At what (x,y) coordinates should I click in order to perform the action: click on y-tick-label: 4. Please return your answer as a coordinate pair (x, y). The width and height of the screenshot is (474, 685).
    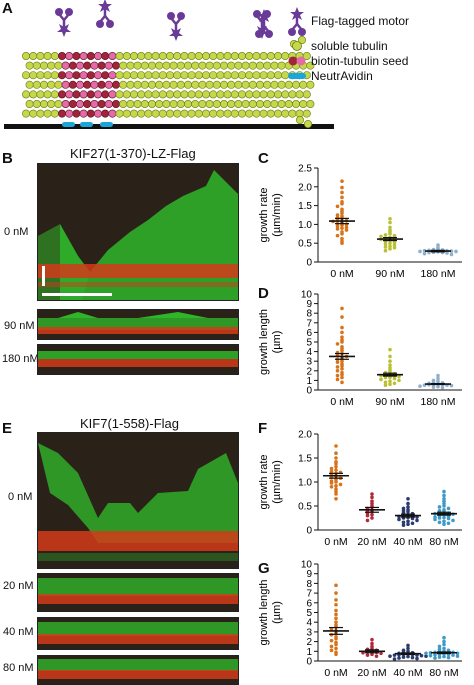
    Looking at the image, I should click on (309, 352).